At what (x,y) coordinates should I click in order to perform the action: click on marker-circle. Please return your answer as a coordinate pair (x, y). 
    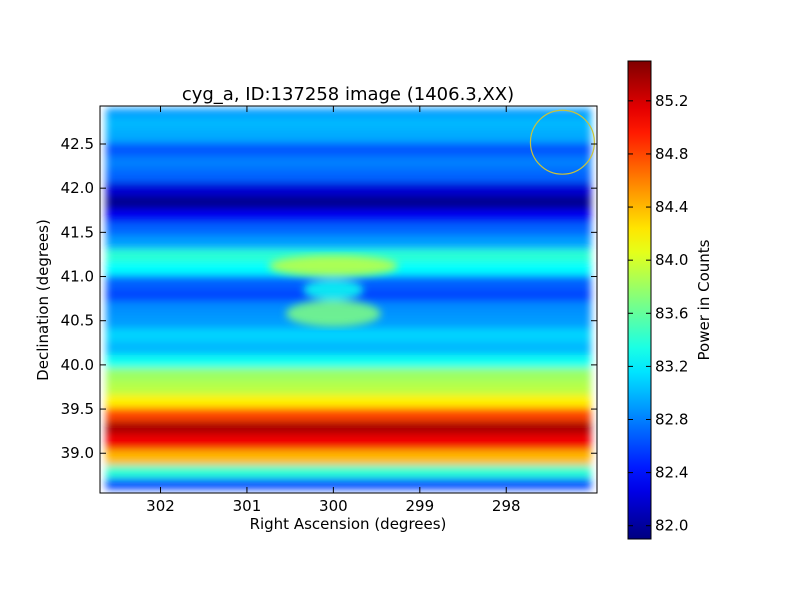
    Looking at the image, I should click on (562, 142).